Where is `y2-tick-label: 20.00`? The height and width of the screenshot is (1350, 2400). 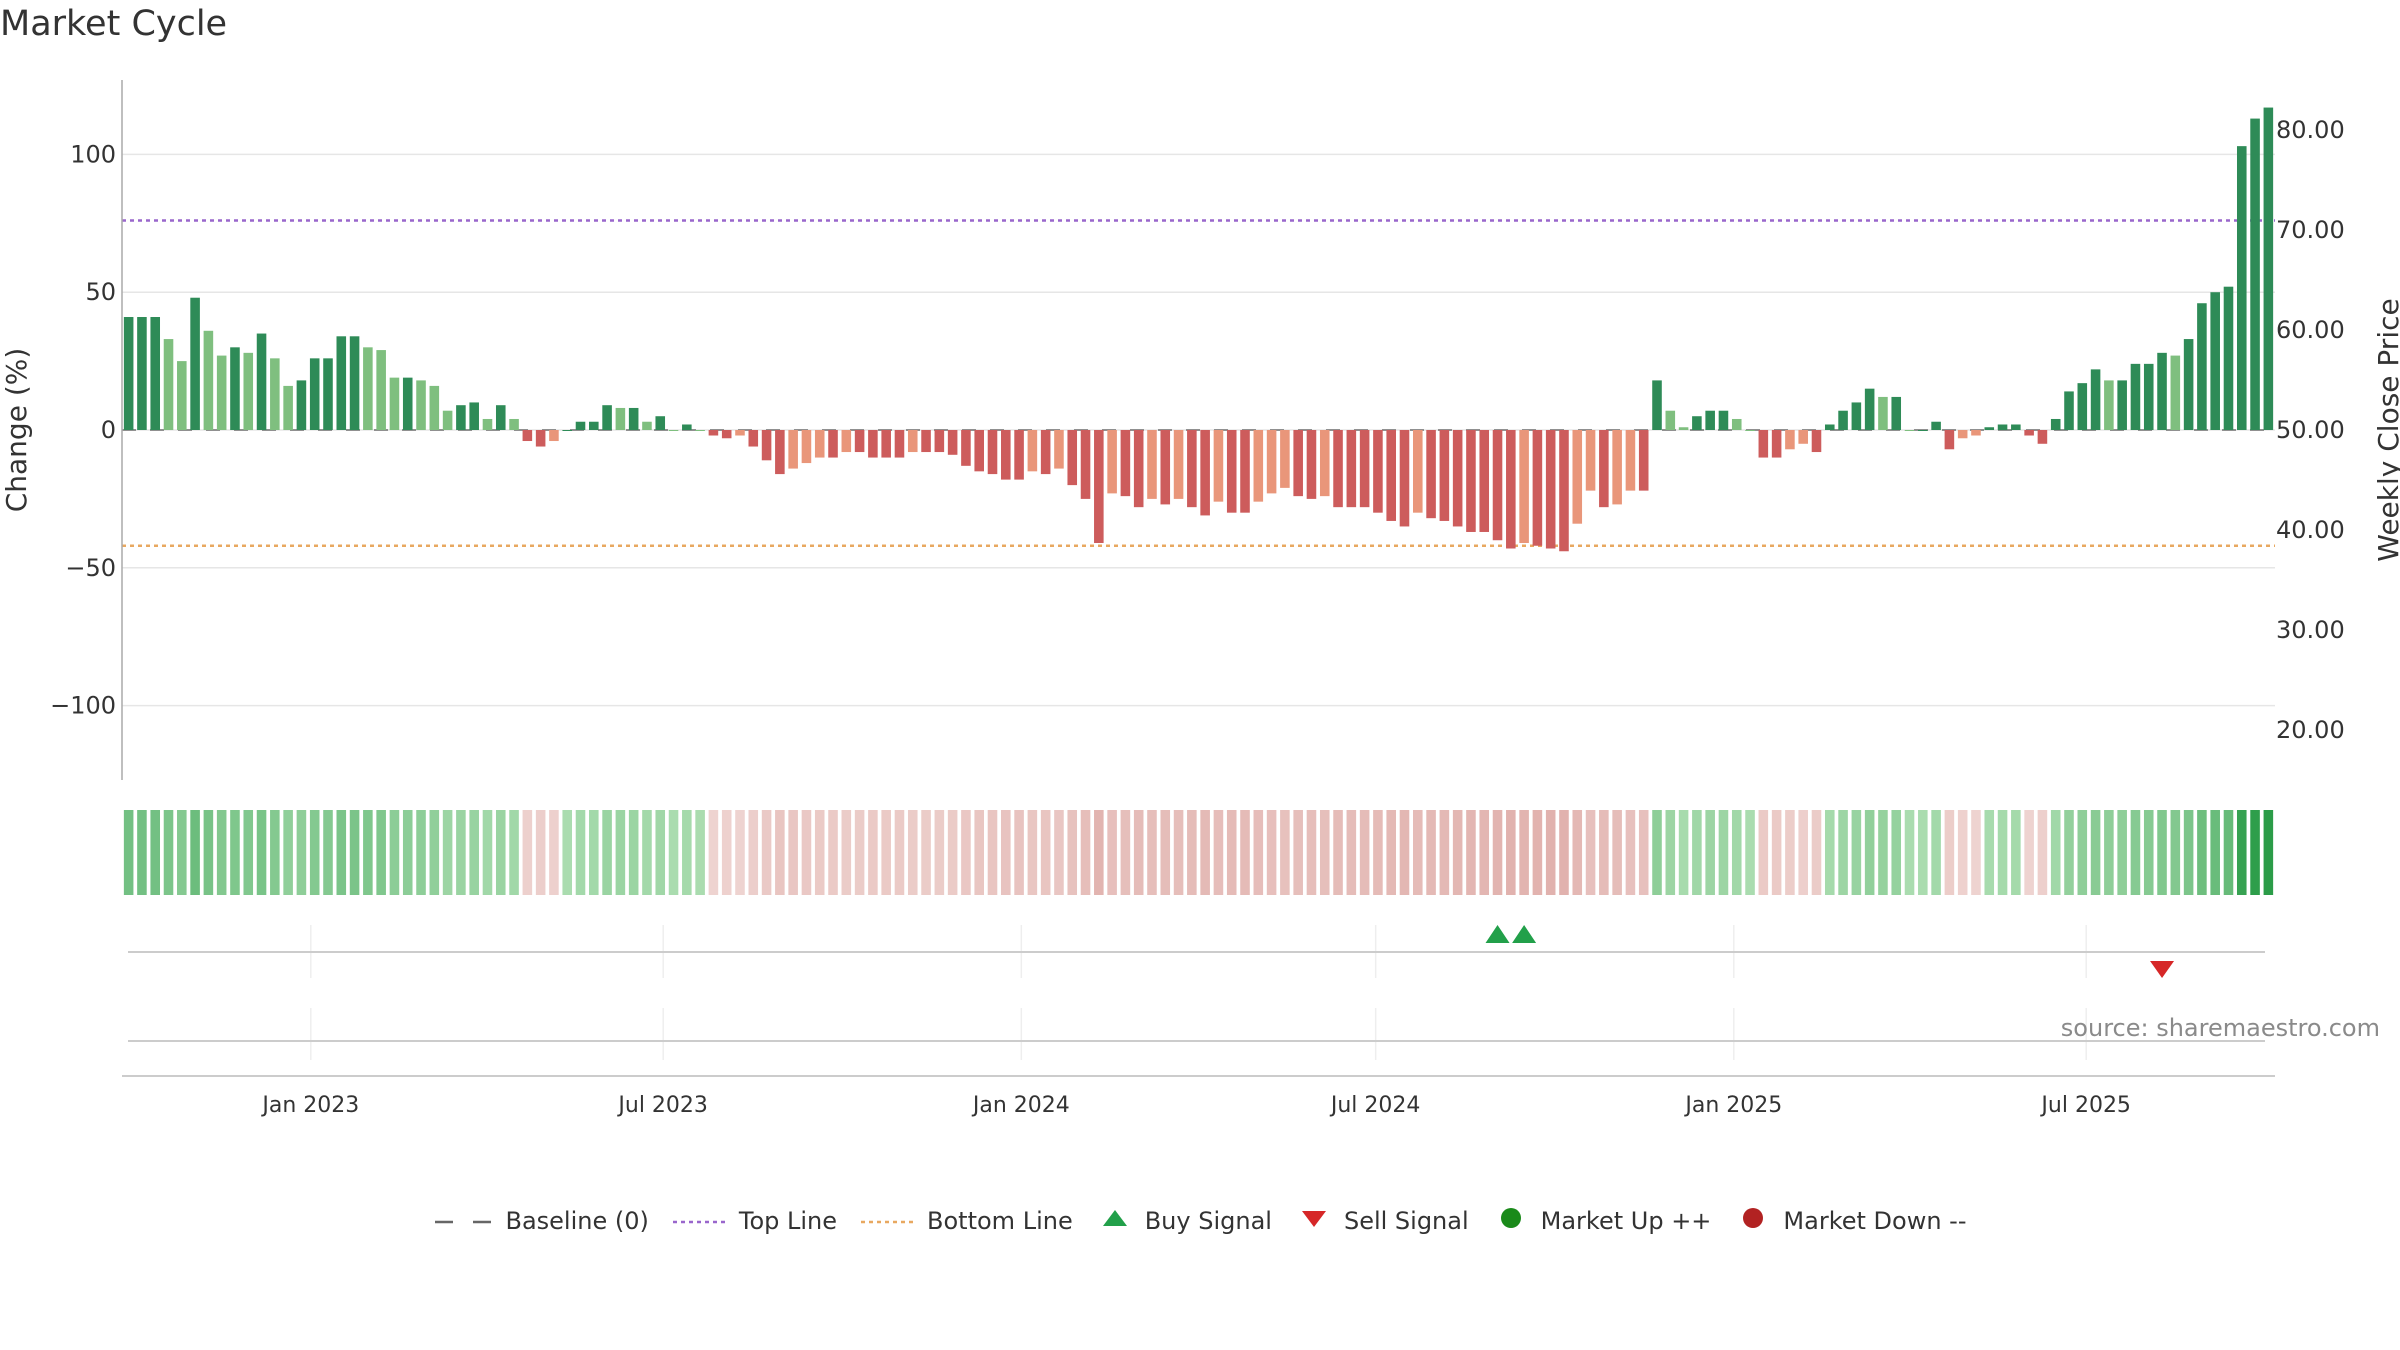 y2-tick-label: 20.00 is located at coordinates (2310, 730).